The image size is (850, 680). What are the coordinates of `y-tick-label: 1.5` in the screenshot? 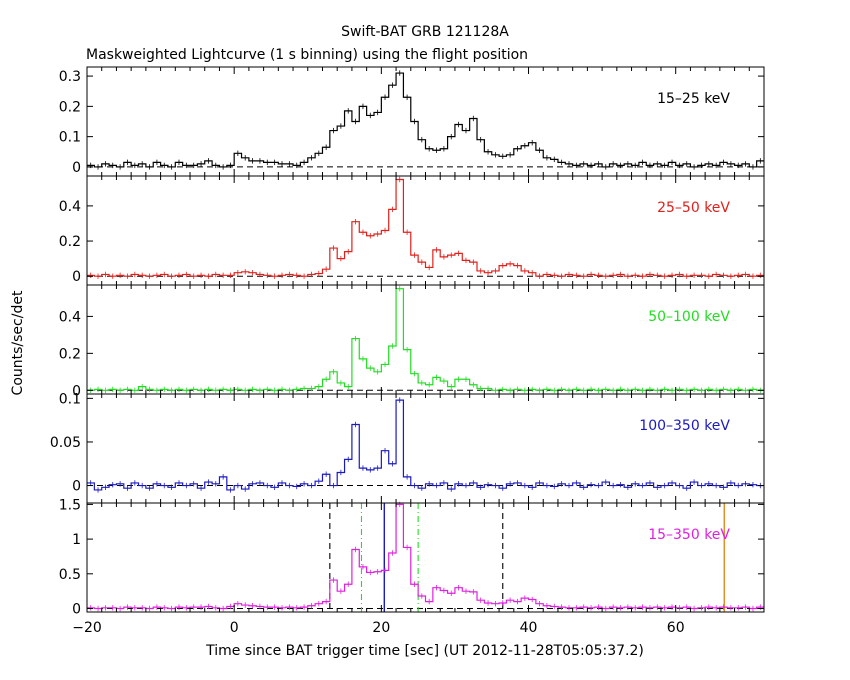 It's located at (70, 505).